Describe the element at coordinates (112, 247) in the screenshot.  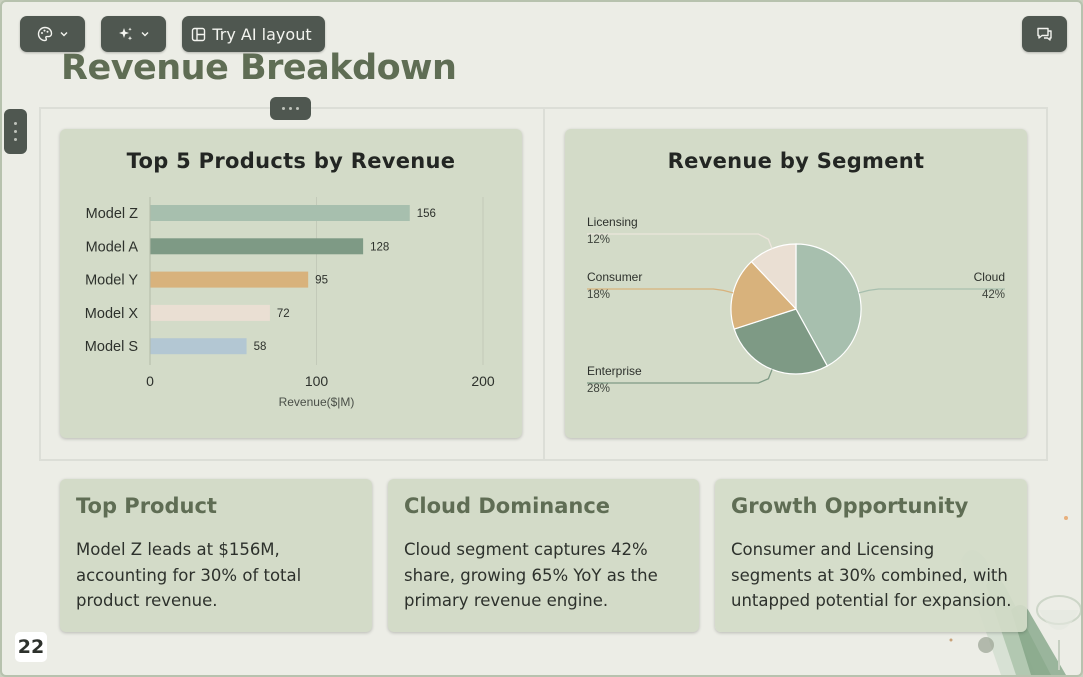
I see `y-tick-label: Model A` at that location.